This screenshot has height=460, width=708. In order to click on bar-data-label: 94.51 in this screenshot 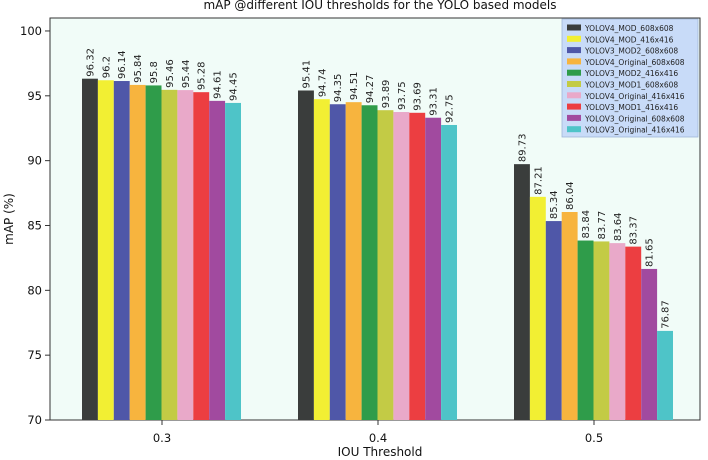, I will do `click(354, 86)`.